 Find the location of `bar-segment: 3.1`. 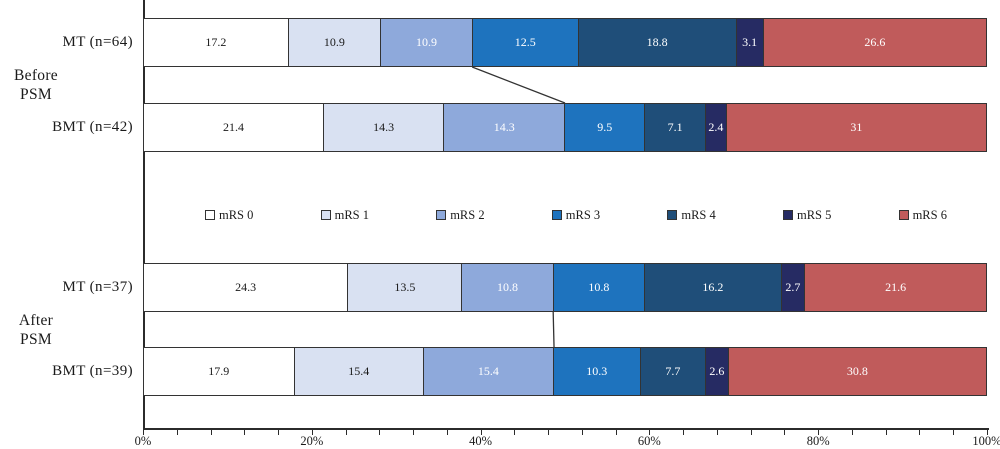

bar-segment: 3.1 is located at coordinates (750, 42).